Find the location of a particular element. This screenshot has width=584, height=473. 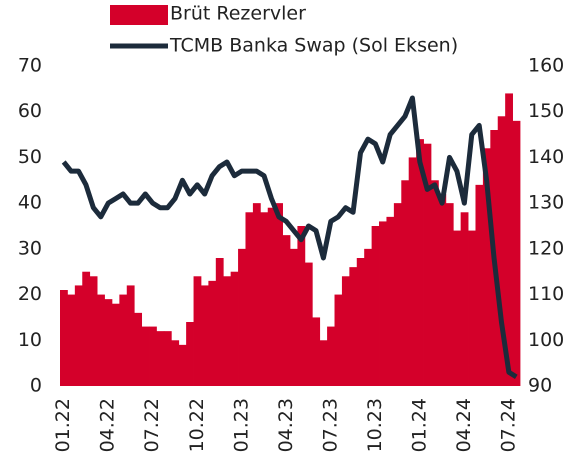

x-tick-label: 04.24 is located at coordinates (464, 425).